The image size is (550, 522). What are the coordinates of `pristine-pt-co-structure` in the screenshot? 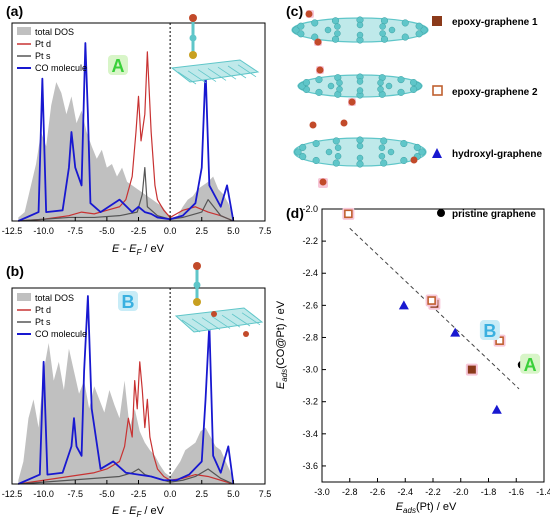 It's located at (215, 49).